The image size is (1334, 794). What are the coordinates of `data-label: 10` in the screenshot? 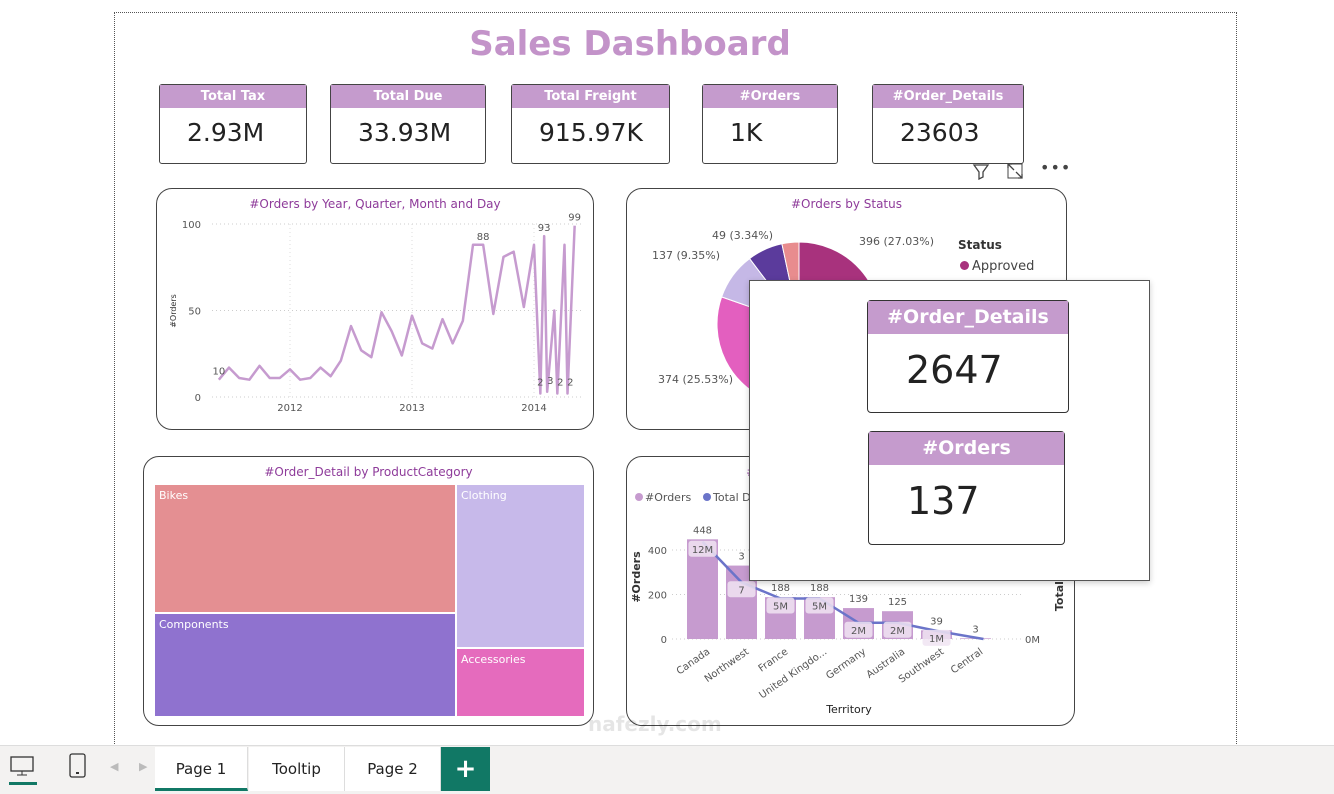 It's located at (218, 372).